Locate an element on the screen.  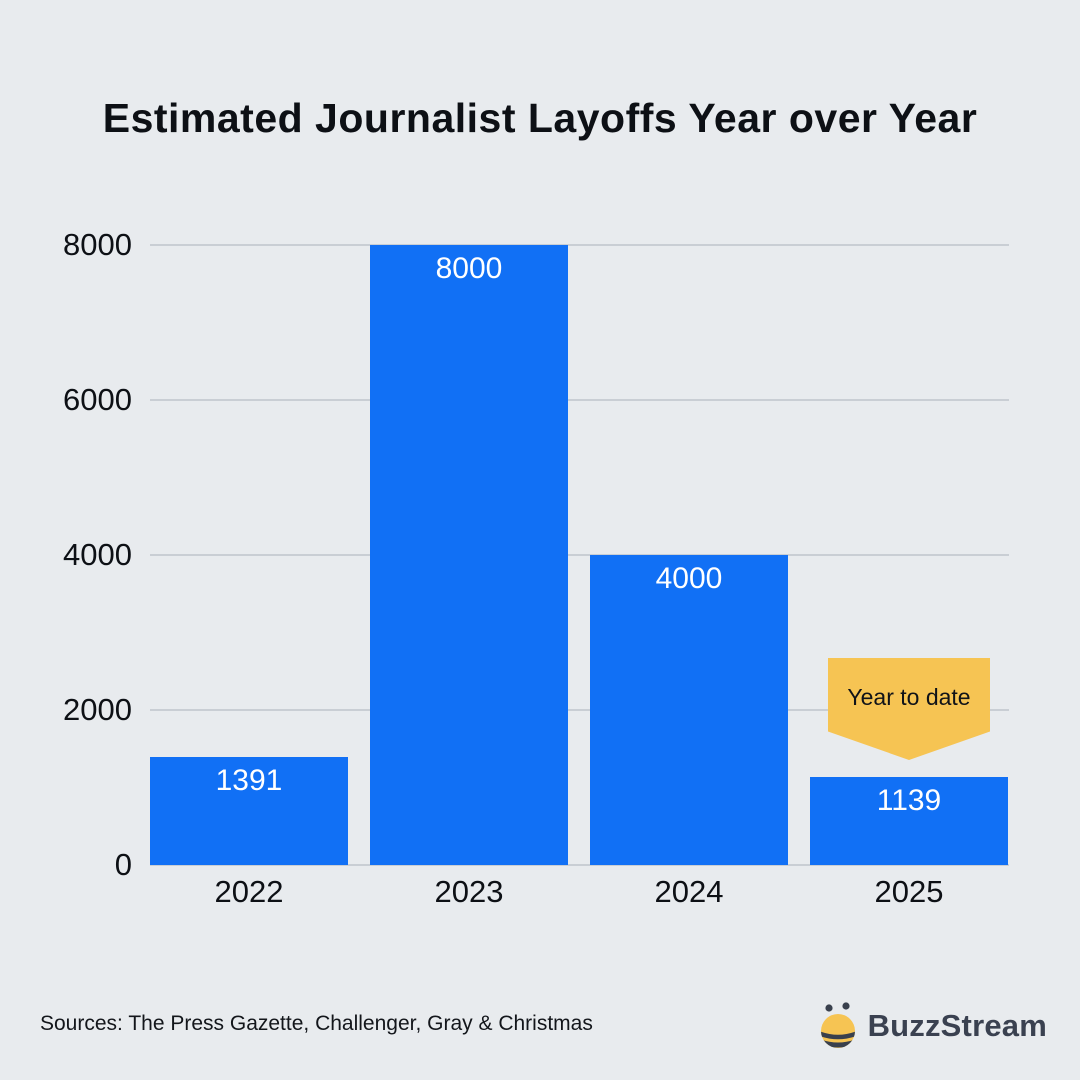
bar-value-label: 8000 is located at coordinates (469, 268).